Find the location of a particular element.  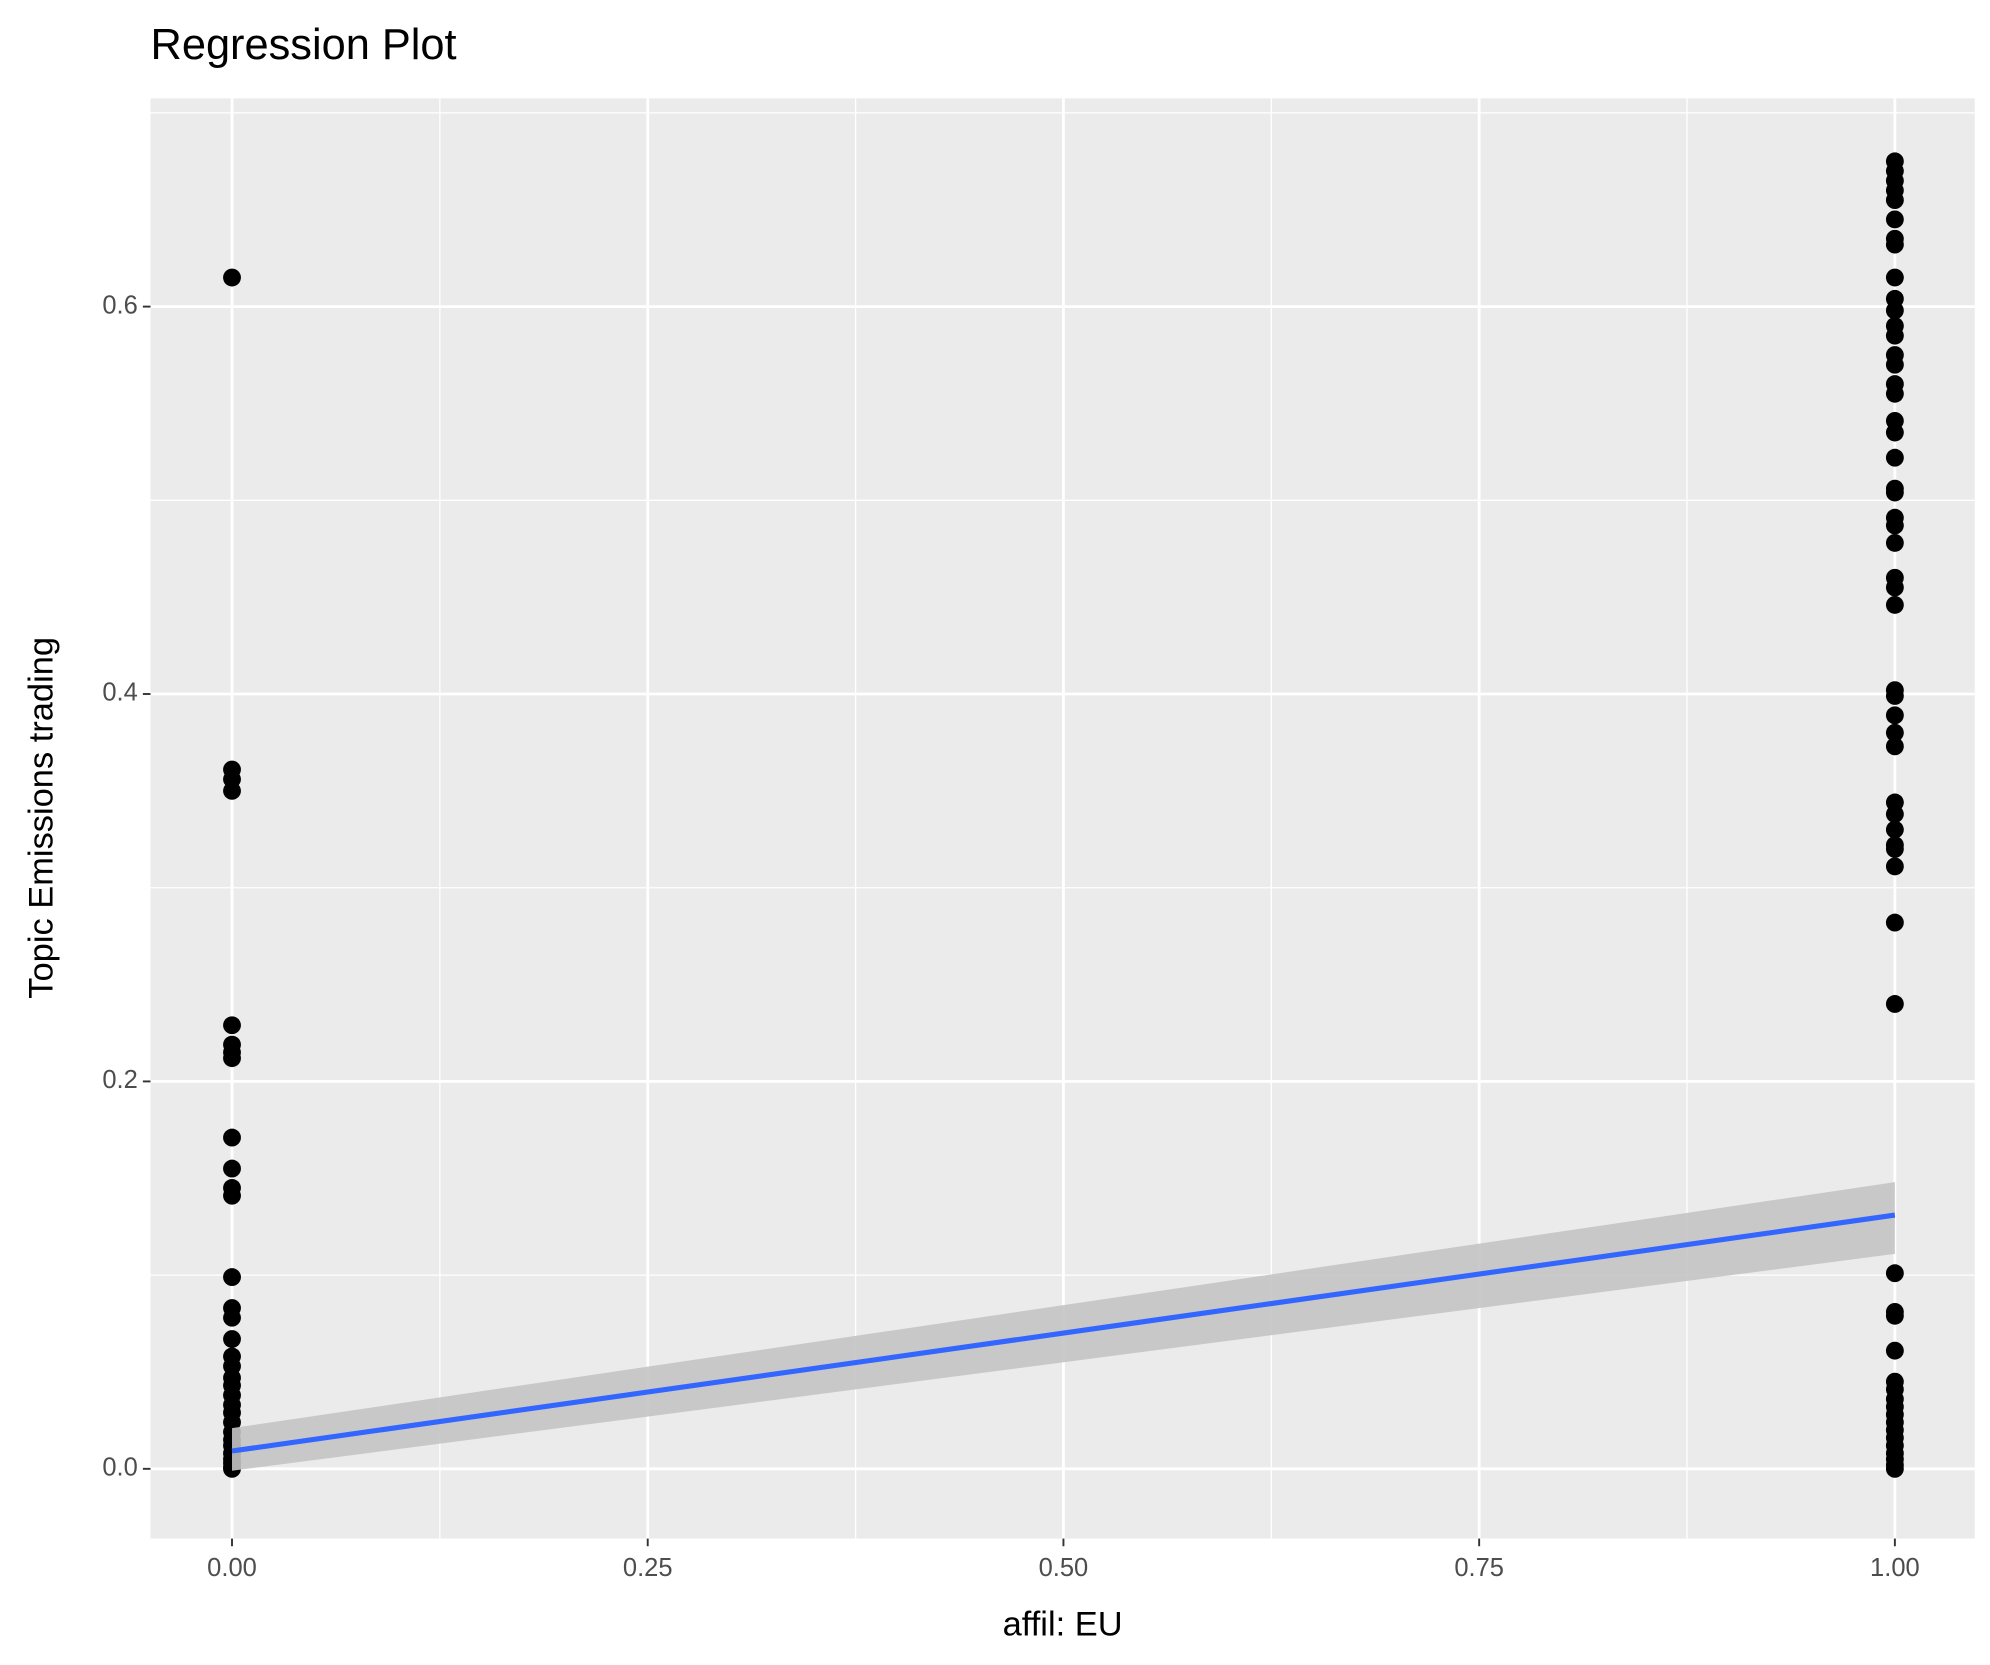

x-tick-label: 0.25 is located at coordinates (648, 1568).